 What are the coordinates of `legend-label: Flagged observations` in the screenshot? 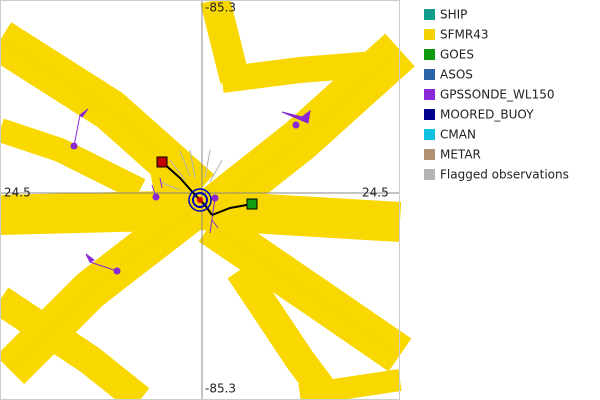 It's located at (504, 175).